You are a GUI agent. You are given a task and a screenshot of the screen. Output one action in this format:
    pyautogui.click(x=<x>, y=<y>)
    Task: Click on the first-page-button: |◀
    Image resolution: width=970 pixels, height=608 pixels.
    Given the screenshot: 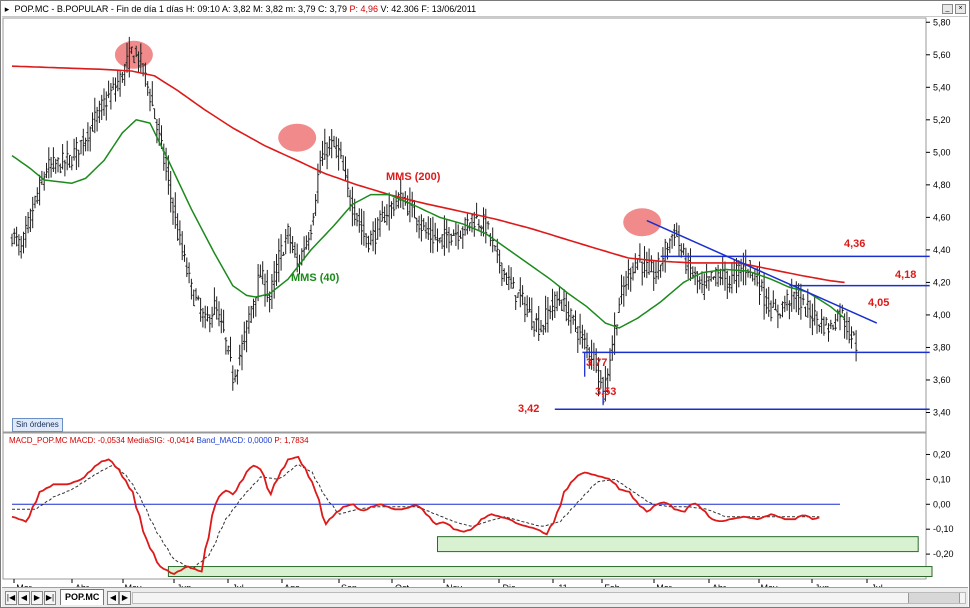 What is the action you would take?
    pyautogui.click(x=11, y=598)
    